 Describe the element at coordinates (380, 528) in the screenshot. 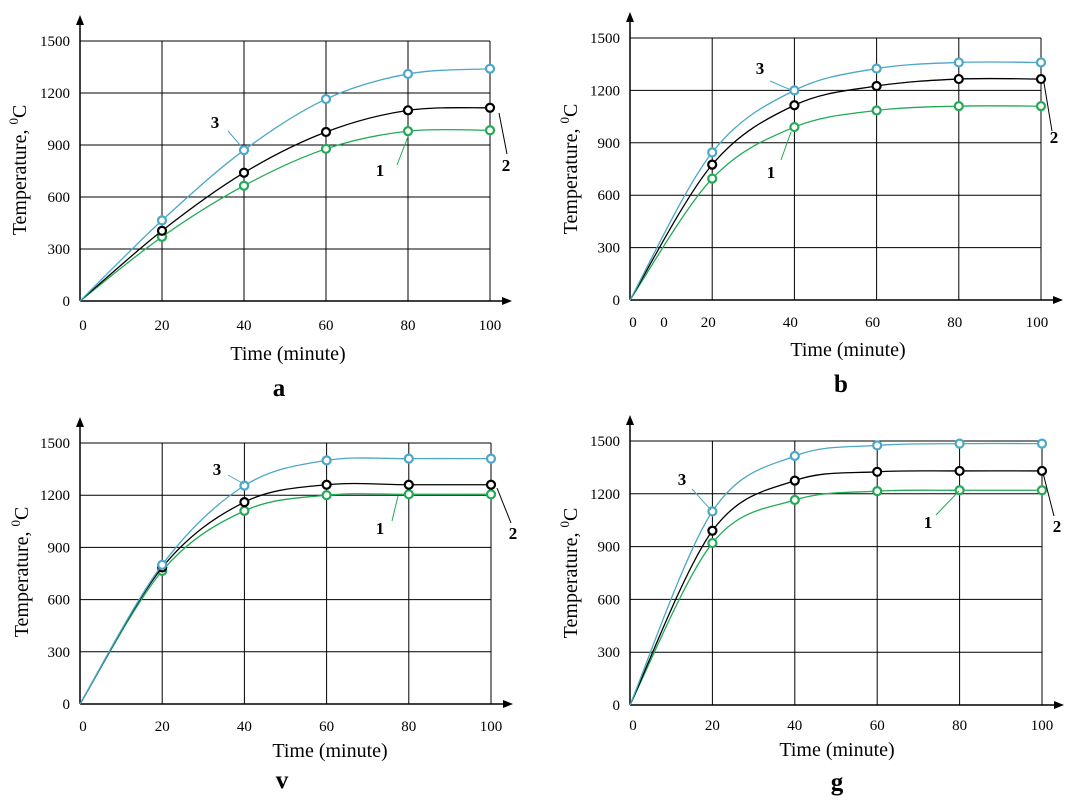

I see `curve-label: 1` at that location.